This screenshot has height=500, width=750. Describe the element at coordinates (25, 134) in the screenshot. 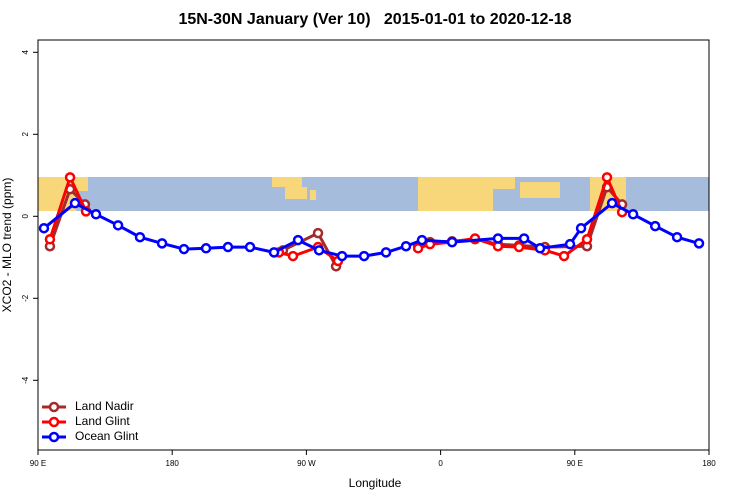

I see `y-tick-label: 2` at that location.